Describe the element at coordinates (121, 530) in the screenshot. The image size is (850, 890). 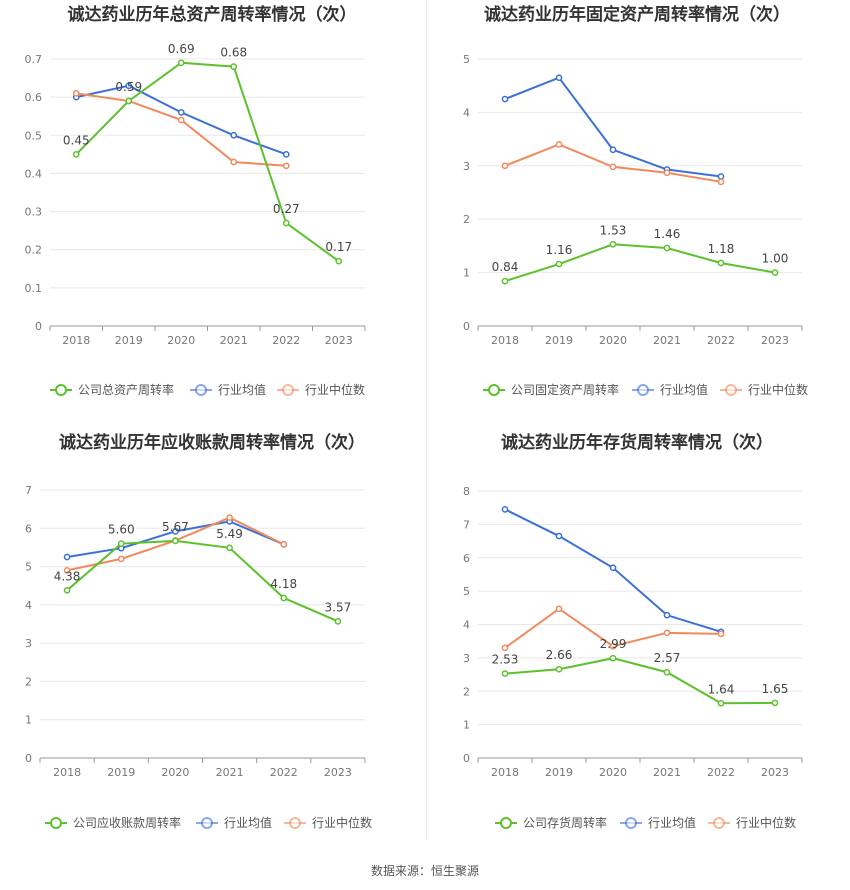
I see `data-label: 5.60` at that location.